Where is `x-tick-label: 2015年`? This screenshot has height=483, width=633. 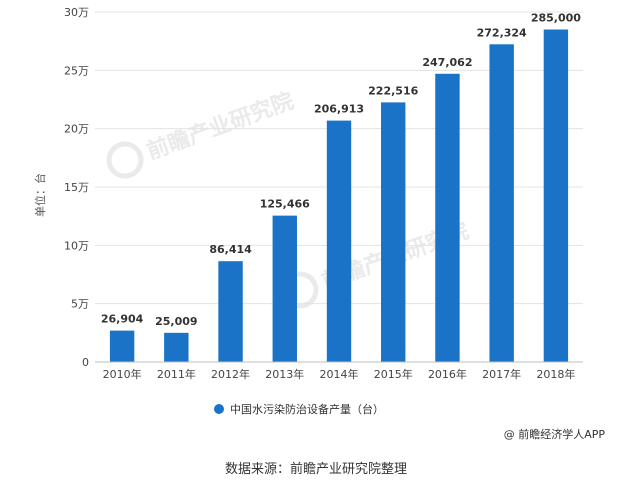
x-tick-label: 2015年 is located at coordinates (393, 374).